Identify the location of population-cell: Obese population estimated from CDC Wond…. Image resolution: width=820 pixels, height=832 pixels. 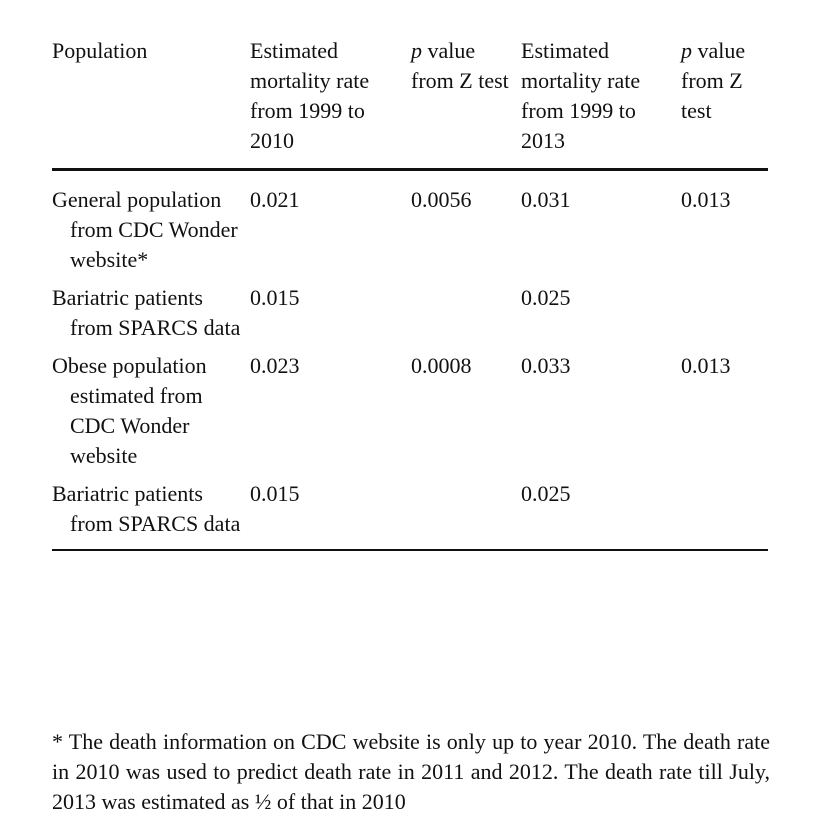
(129, 410).